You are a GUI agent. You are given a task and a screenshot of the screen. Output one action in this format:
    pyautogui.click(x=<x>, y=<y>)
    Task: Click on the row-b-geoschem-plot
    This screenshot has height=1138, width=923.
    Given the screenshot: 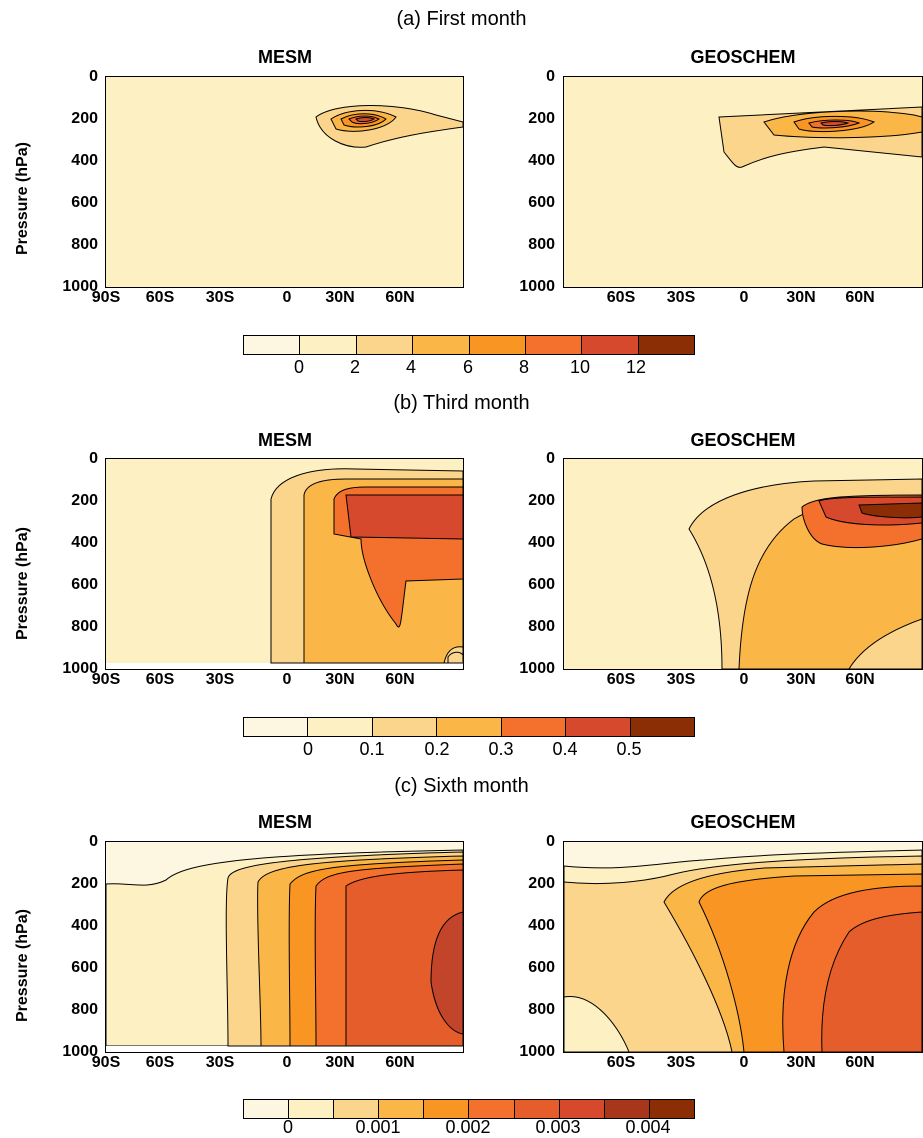 What is the action you would take?
    pyautogui.click(x=743, y=564)
    